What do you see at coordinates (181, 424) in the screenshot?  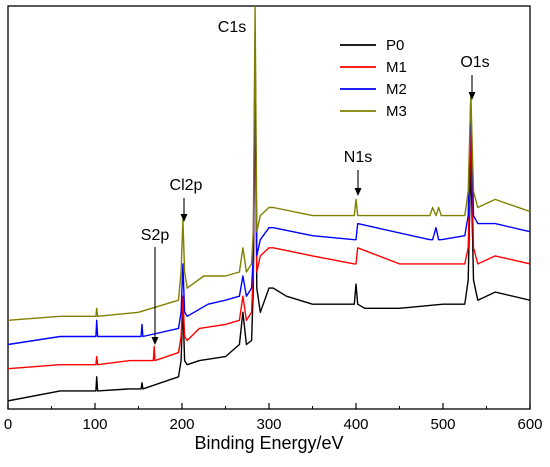 I see `x-tick-label: 200` at bounding box center [181, 424].